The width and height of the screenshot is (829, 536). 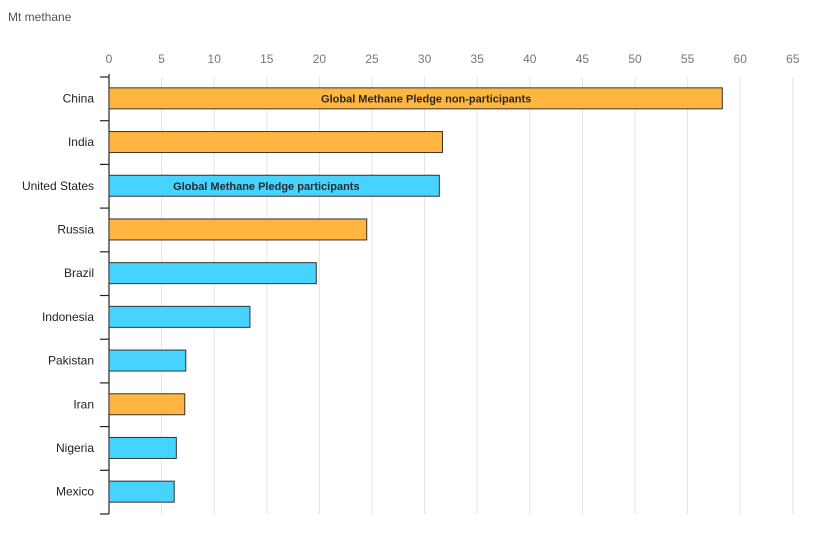 What do you see at coordinates (40, 17) in the screenshot?
I see `unit-label: Mt methane` at bounding box center [40, 17].